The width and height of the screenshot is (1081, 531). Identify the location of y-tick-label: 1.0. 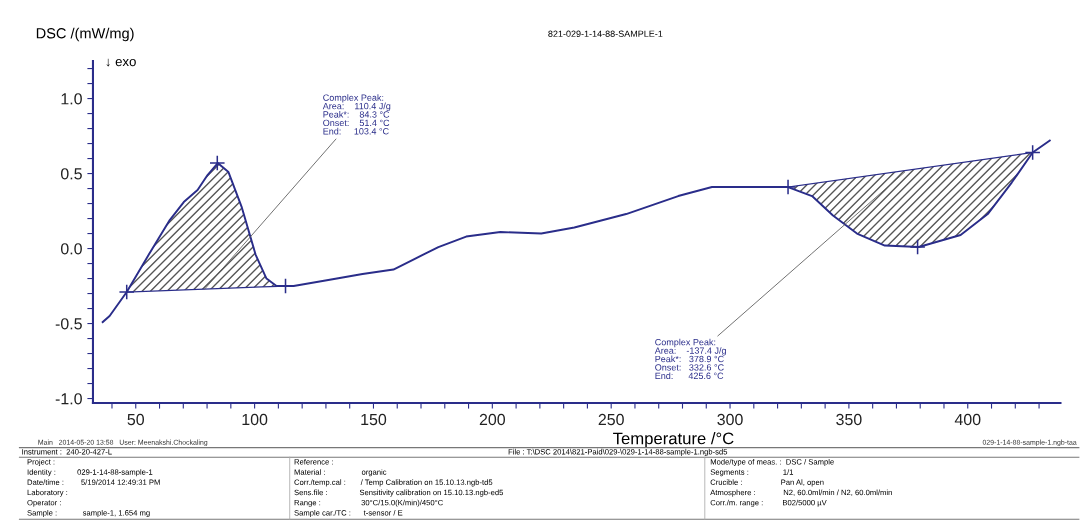
(71, 99).